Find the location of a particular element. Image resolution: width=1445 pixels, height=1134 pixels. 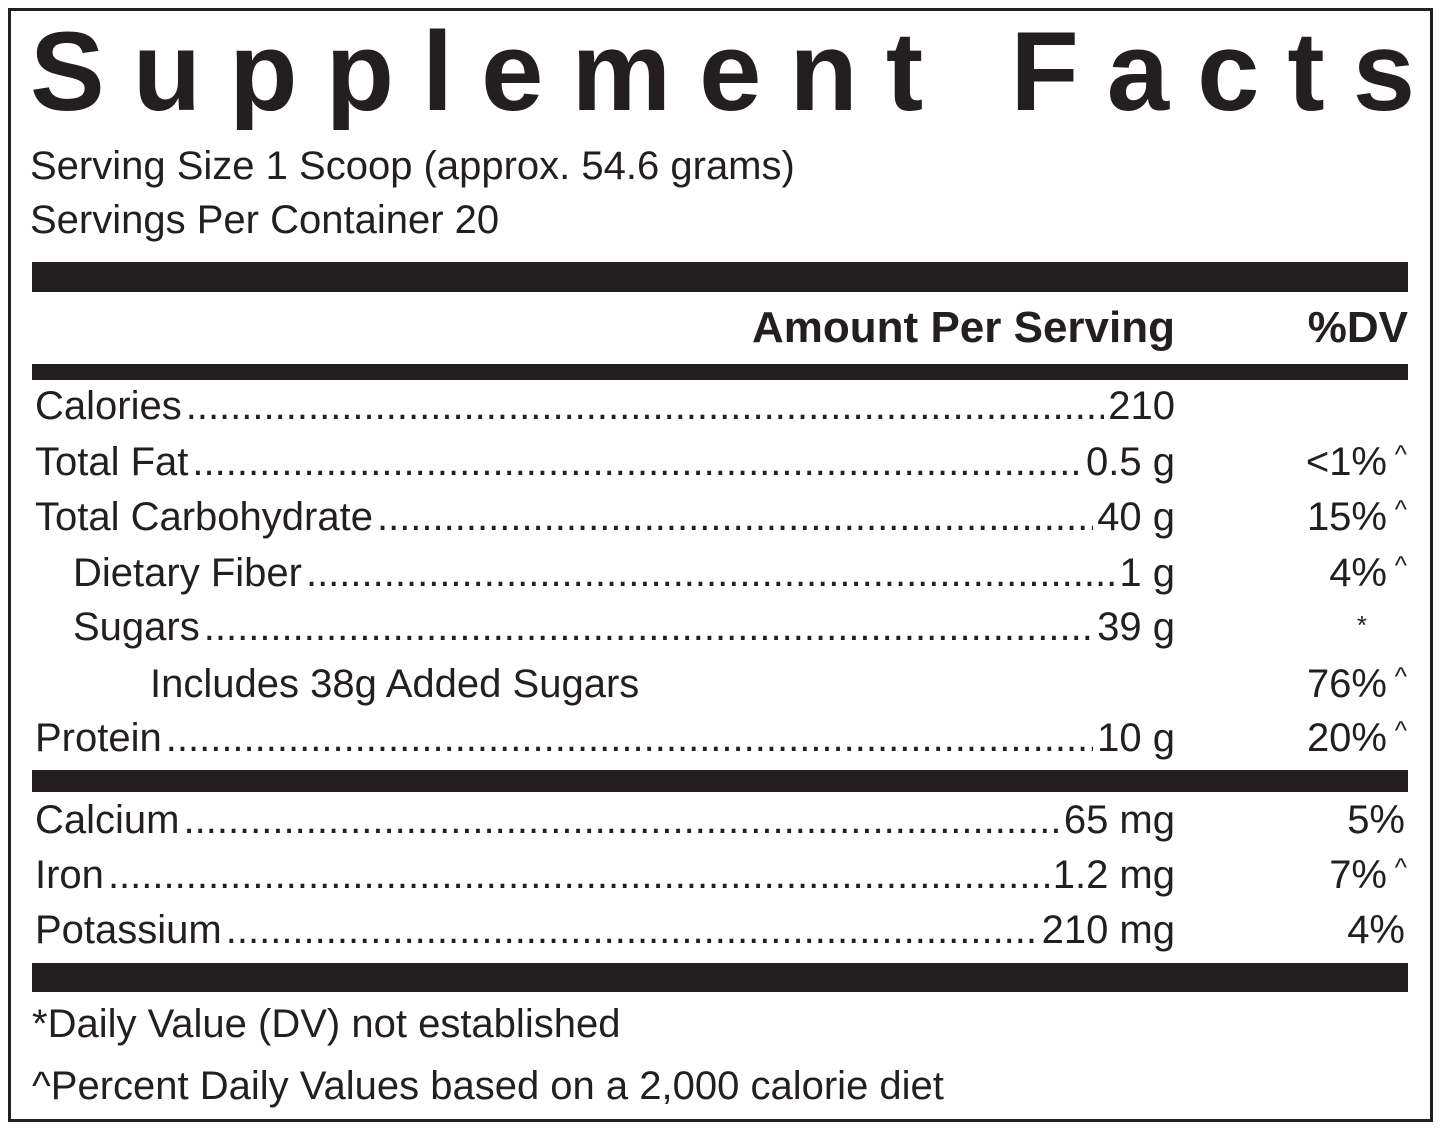

nutrient-row: Sugars 39 g is located at coordinates (605, 627).